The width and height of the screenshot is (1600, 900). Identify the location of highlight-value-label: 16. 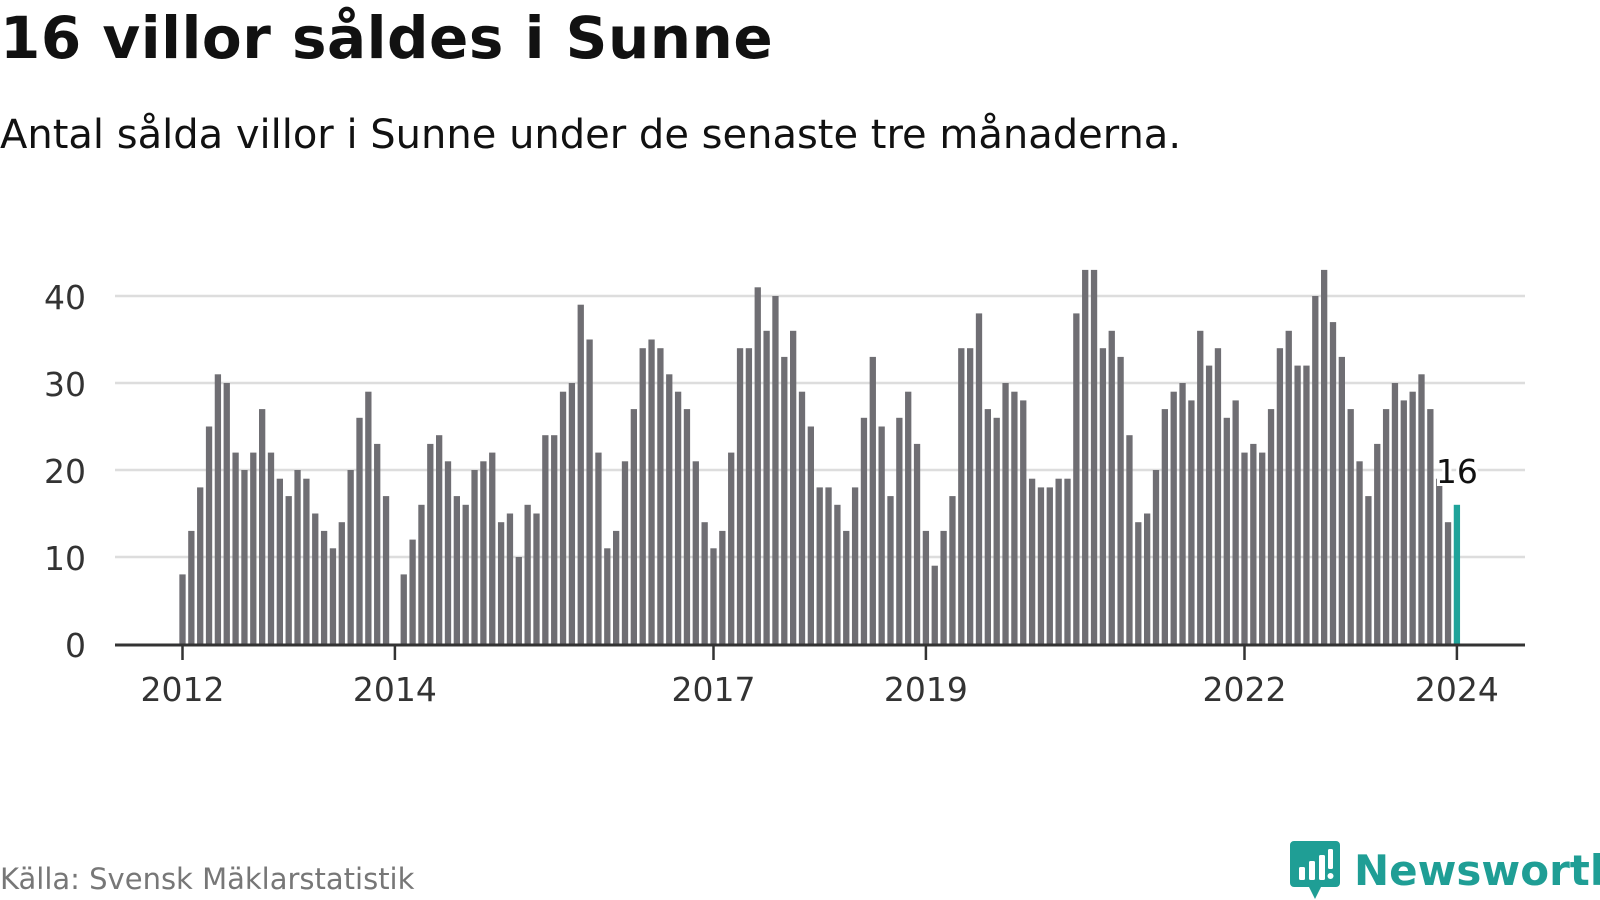
(1457, 471).